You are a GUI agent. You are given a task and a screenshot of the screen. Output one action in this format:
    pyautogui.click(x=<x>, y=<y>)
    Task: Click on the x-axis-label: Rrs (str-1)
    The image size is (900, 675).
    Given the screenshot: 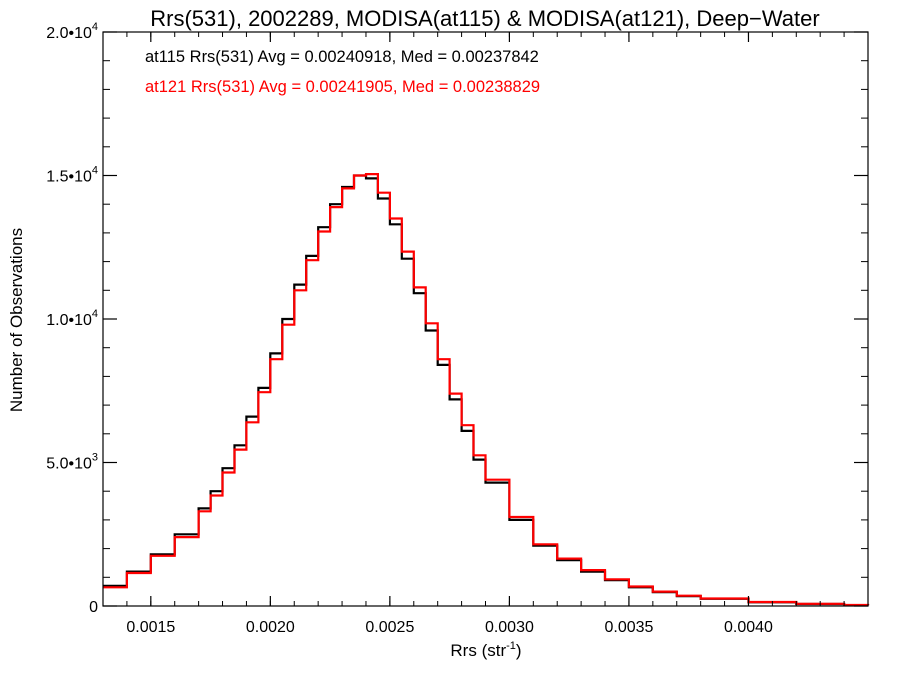 What is the action you would take?
    pyautogui.click(x=485, y=650)
    